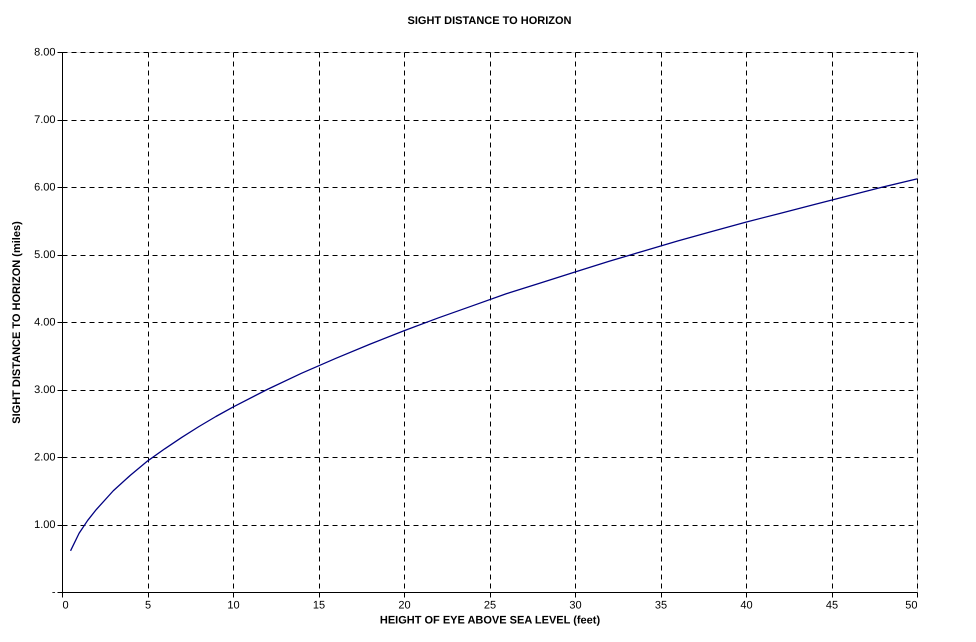  I want to click on y-tick-label: 4.00, so click(45, 322).